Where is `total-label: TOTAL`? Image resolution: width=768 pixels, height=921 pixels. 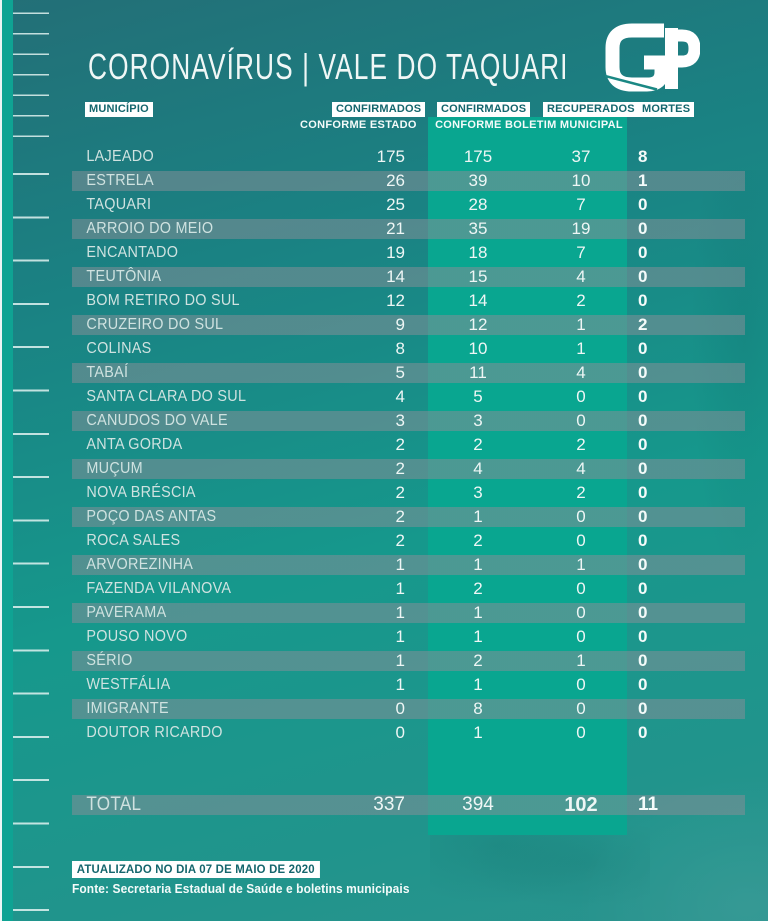
total-label: TOTAL is located at coordinates (114, 804).